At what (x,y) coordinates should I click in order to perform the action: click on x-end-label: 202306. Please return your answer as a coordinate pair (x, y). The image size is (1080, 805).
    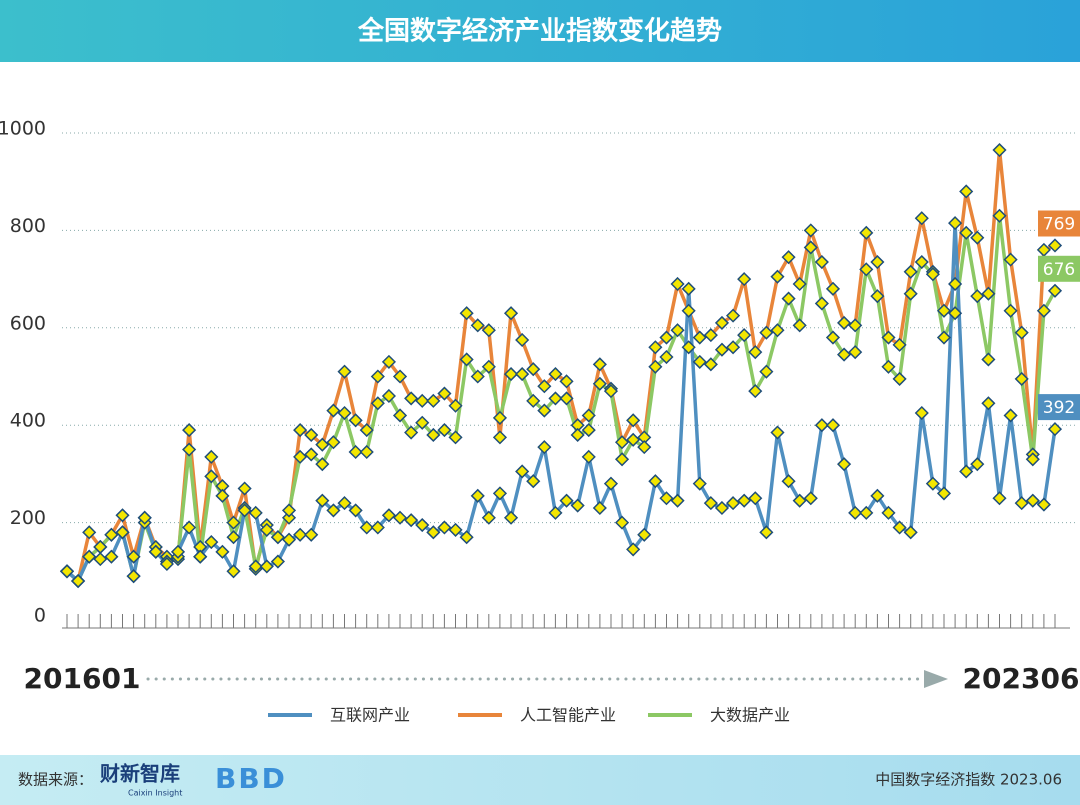
    Looking at the image, I should click on (1021, 678).